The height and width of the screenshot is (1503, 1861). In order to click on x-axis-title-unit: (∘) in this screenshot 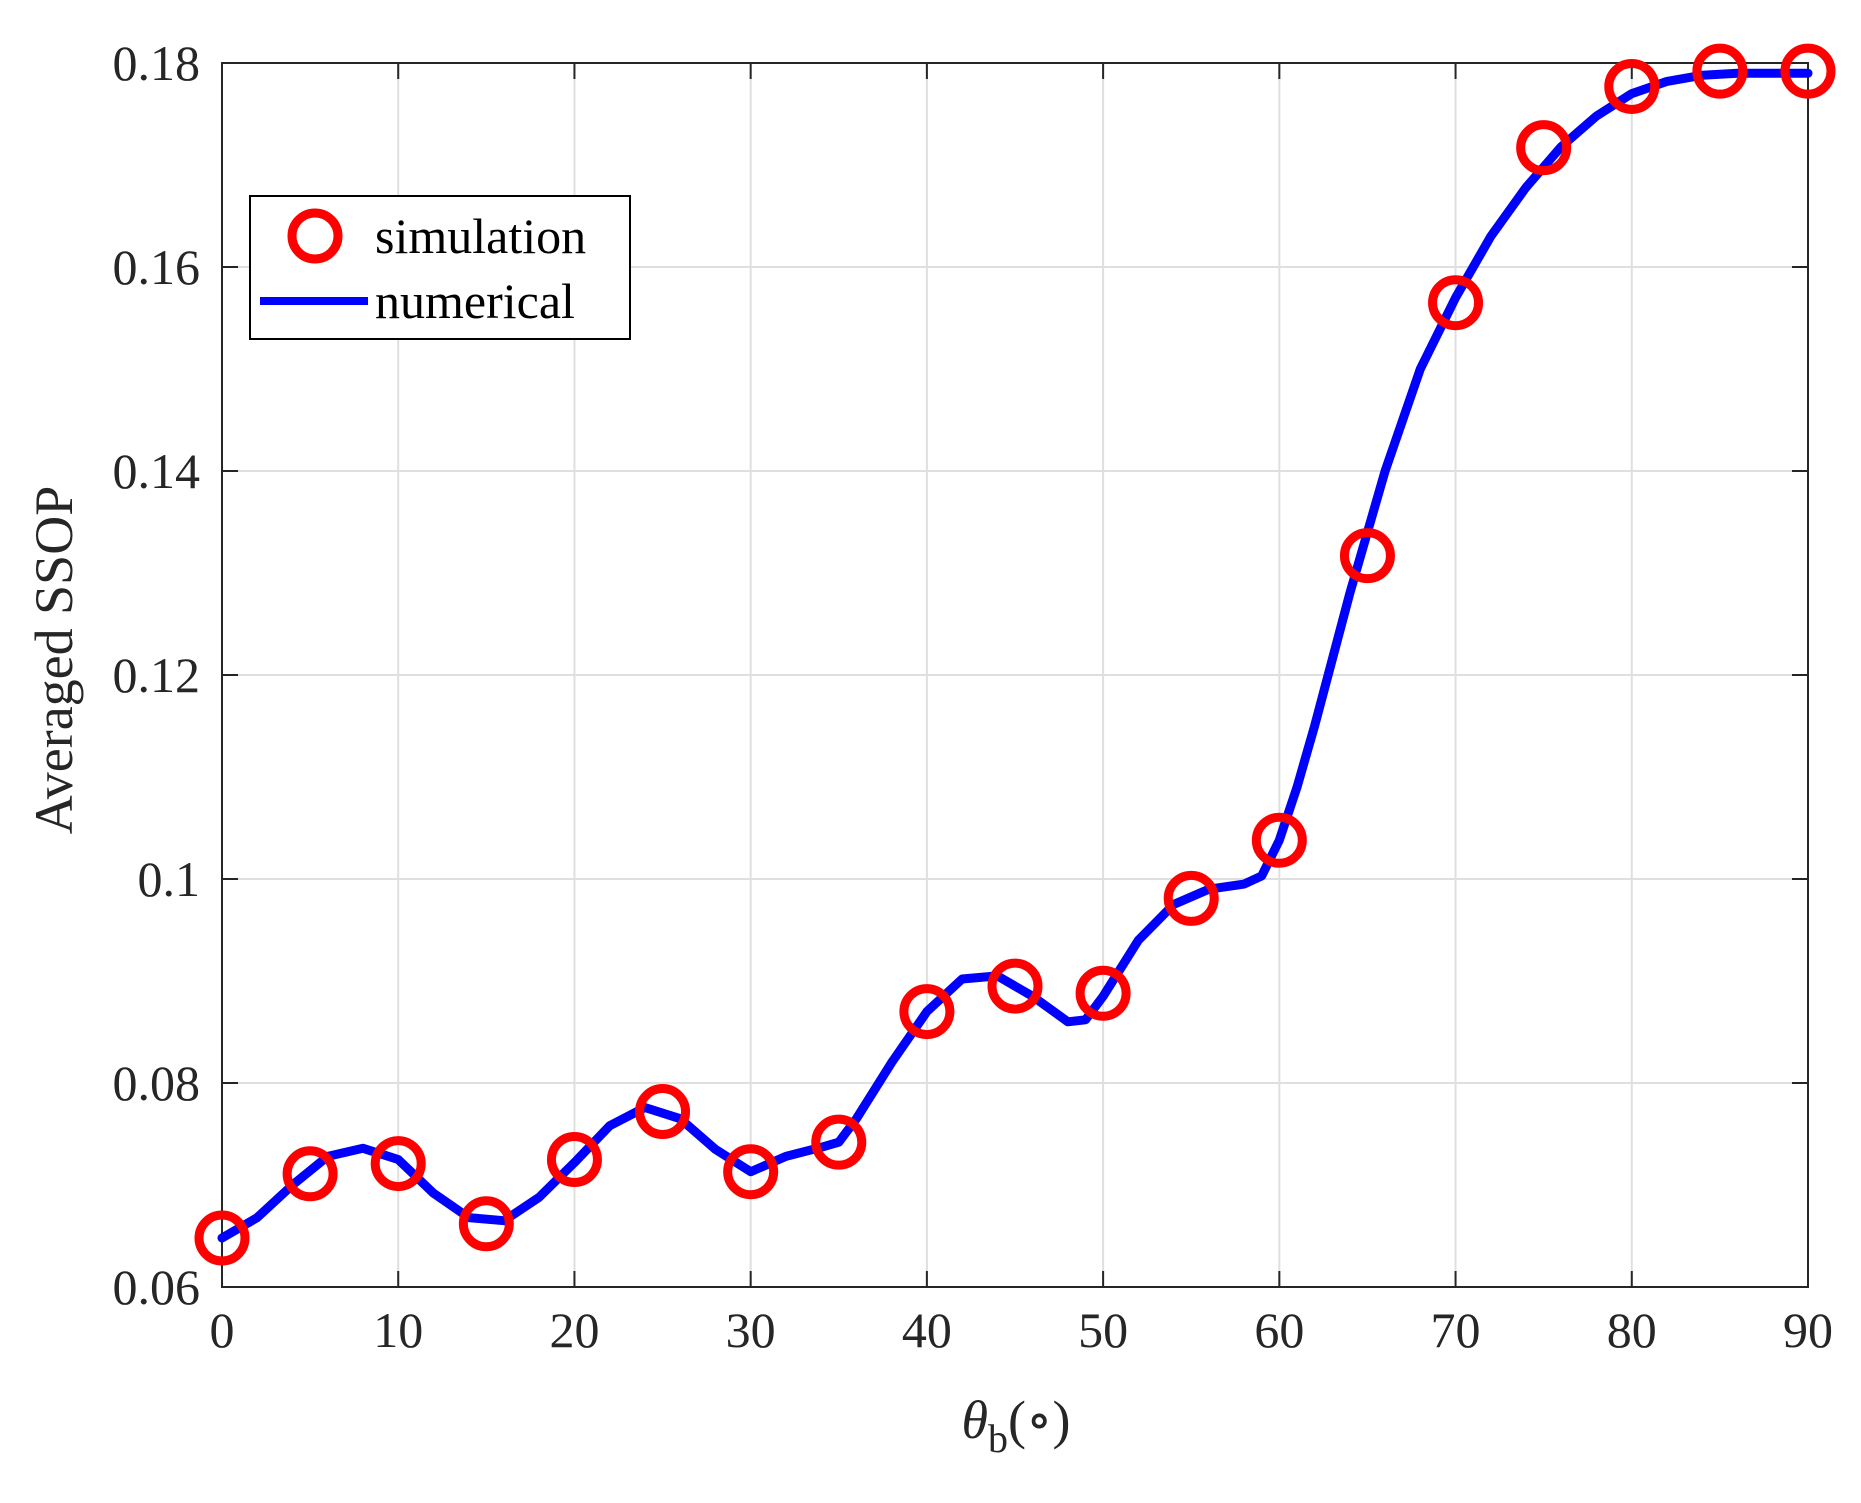, I will do `click(1039, 1420)`.